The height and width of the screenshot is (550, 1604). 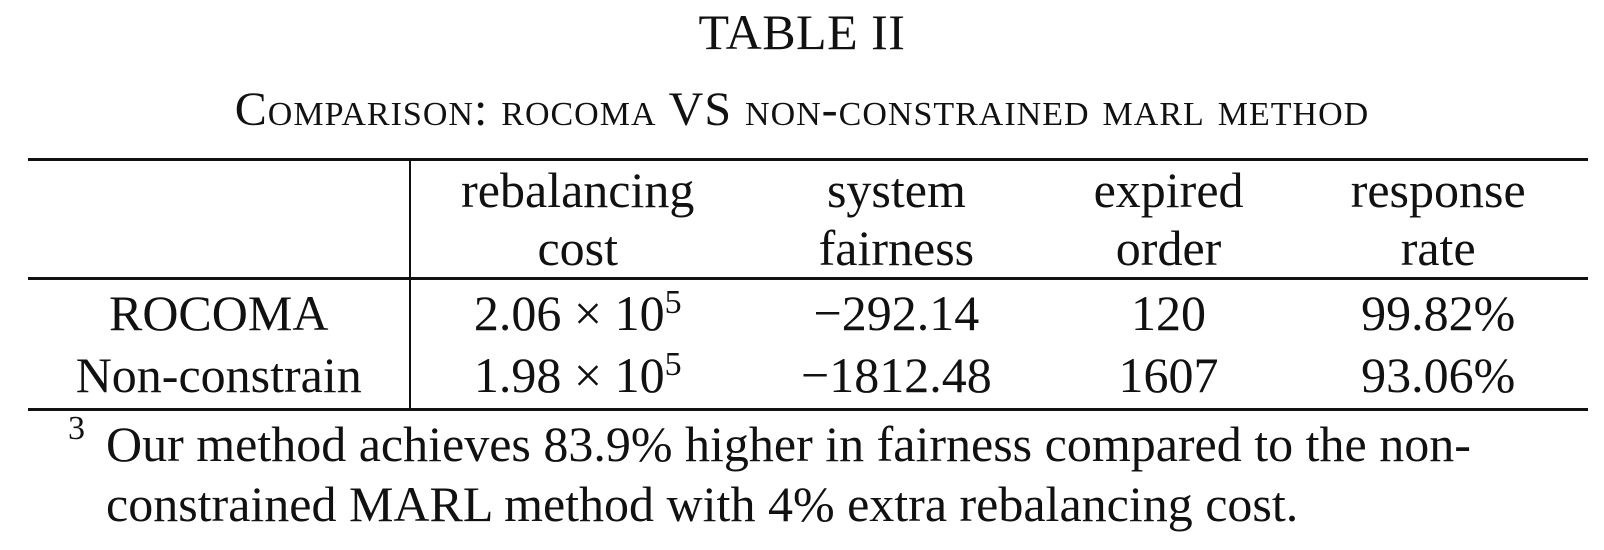 I want to click on cost-mantissa: 2.06 × 10, so click(x=569, y=313).